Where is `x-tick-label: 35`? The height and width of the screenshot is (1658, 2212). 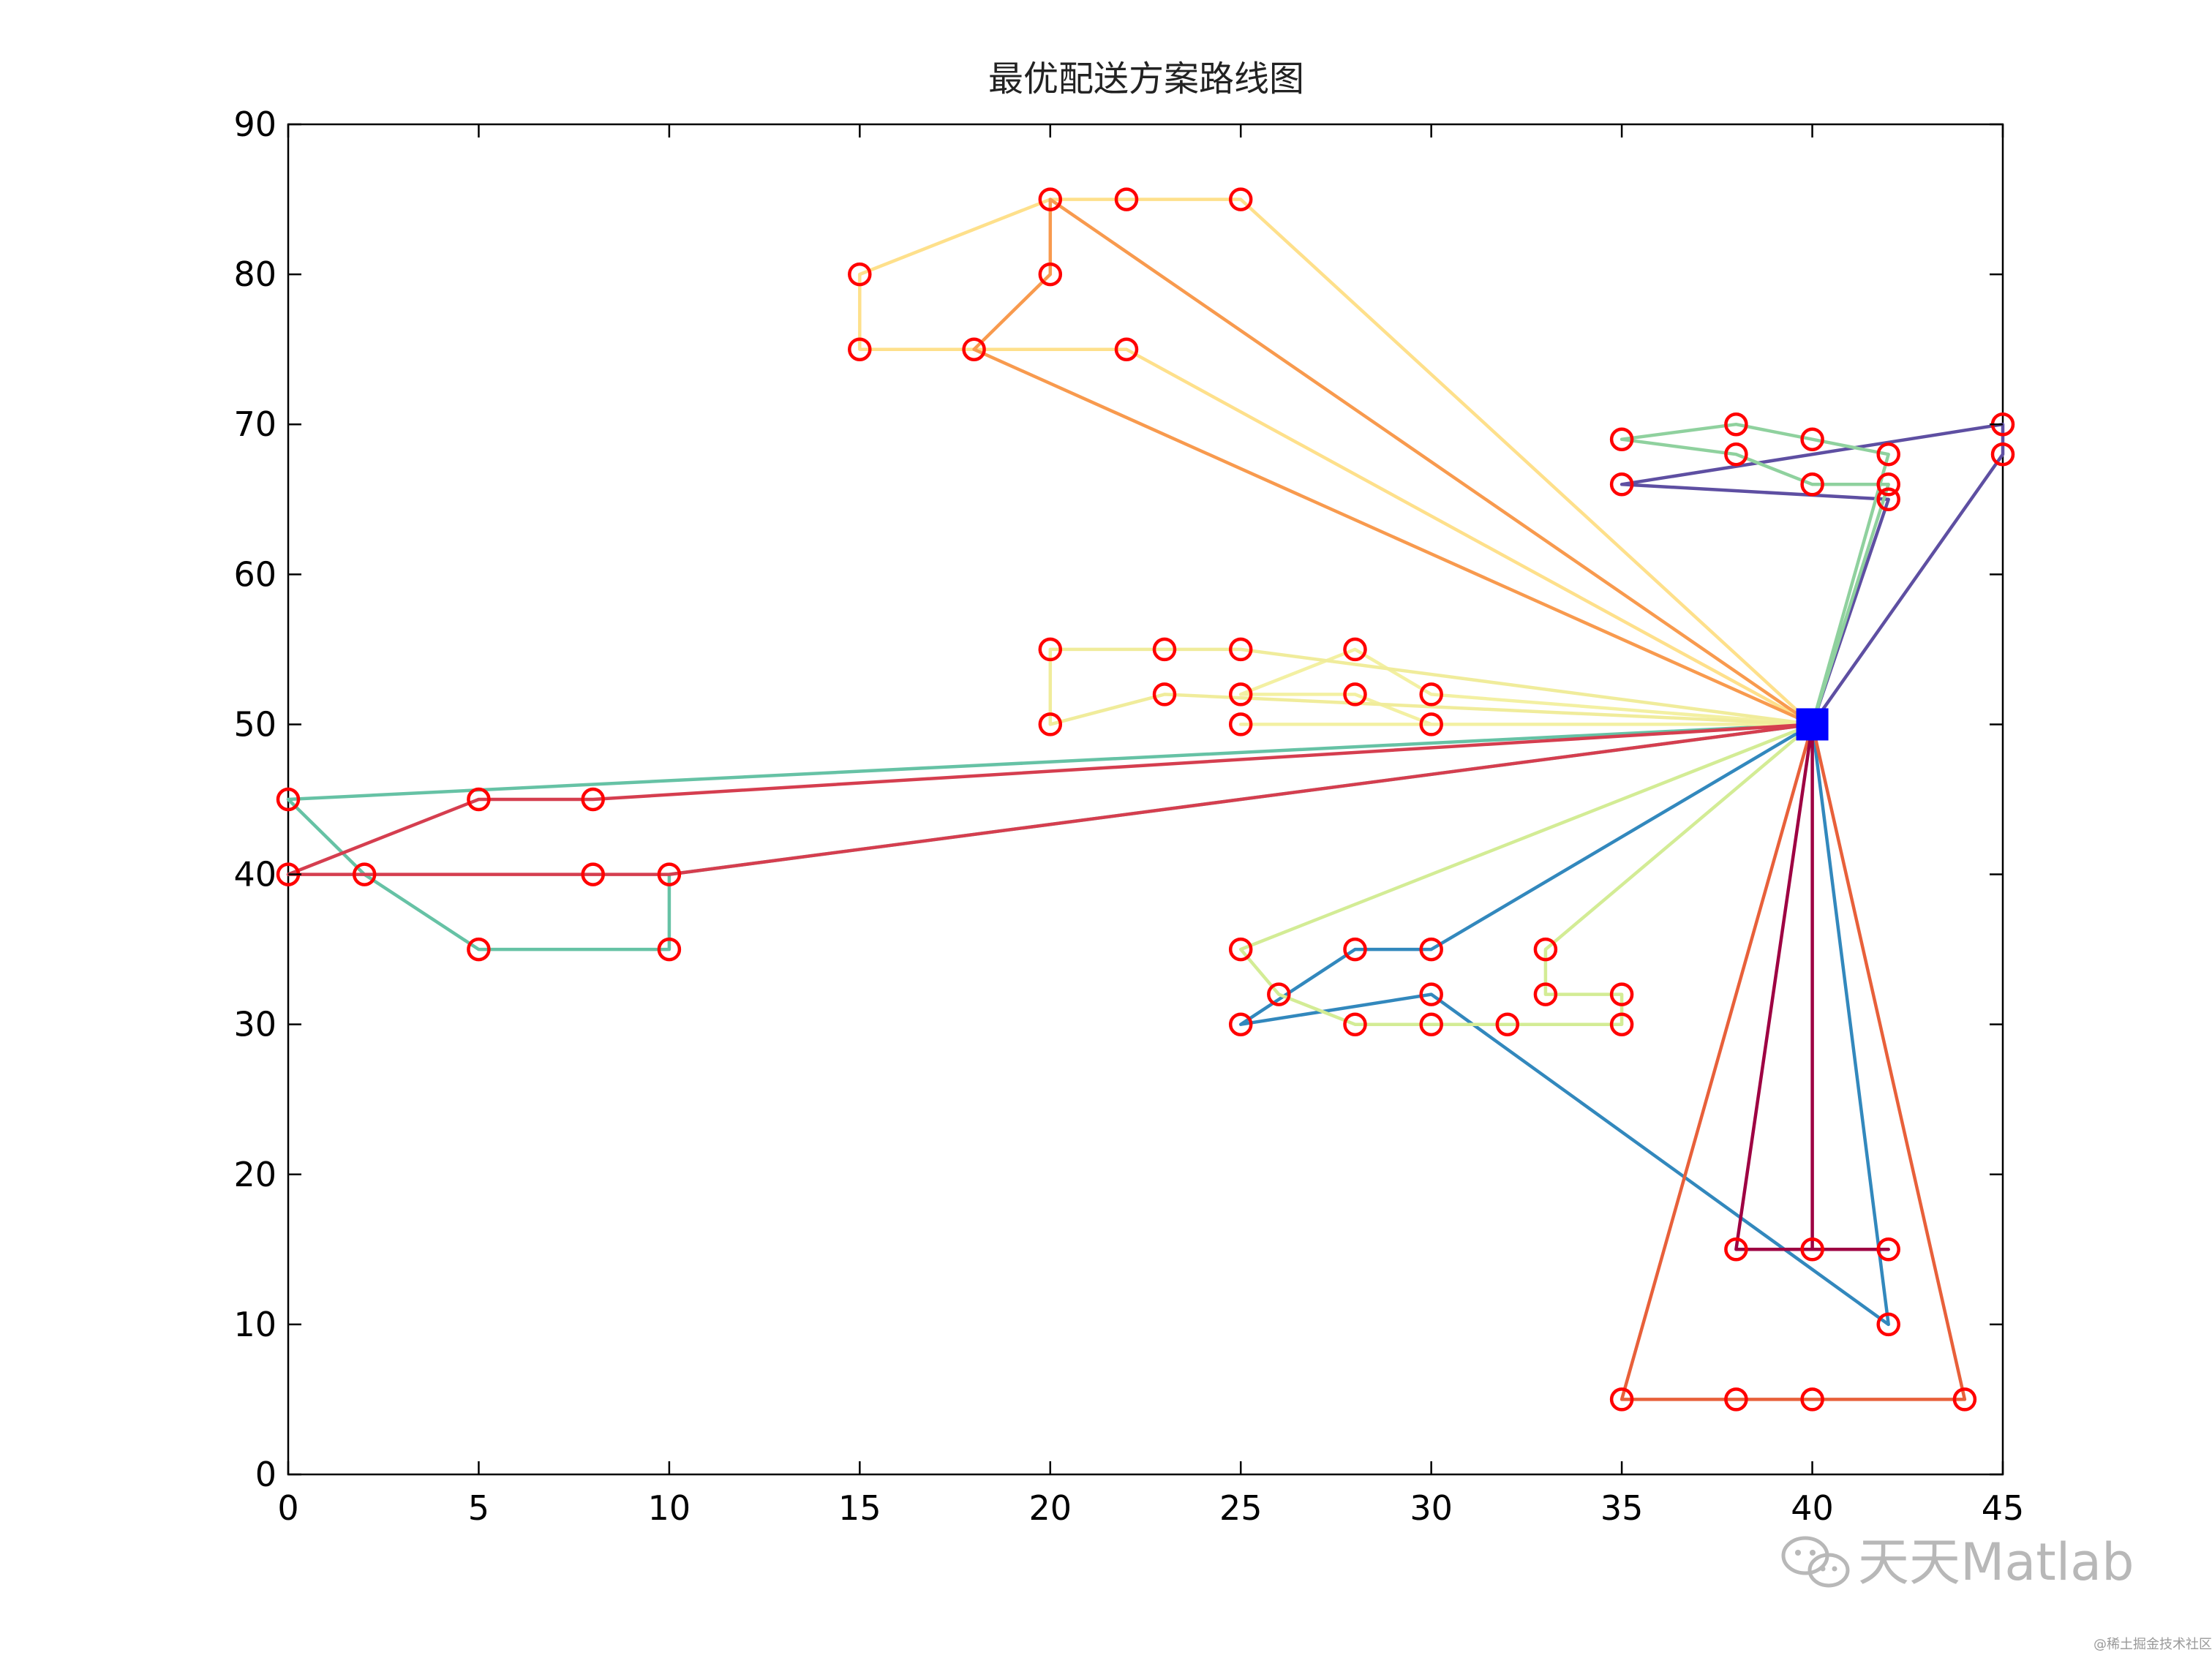
x-tick-label: 35 is located at coordinates (1622, 1508).